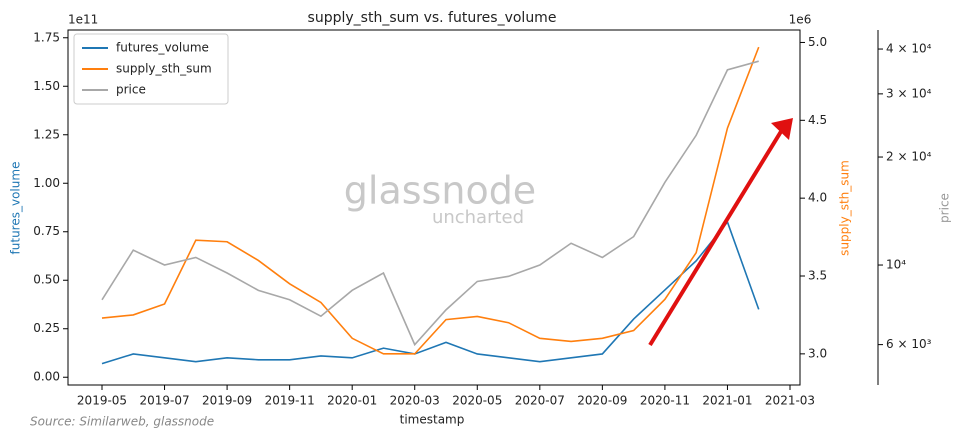  What do you see at coordinates (478, 217) in the screenshot?
I see `watermark-sub: uncharted` at bounding box center [478, 217].